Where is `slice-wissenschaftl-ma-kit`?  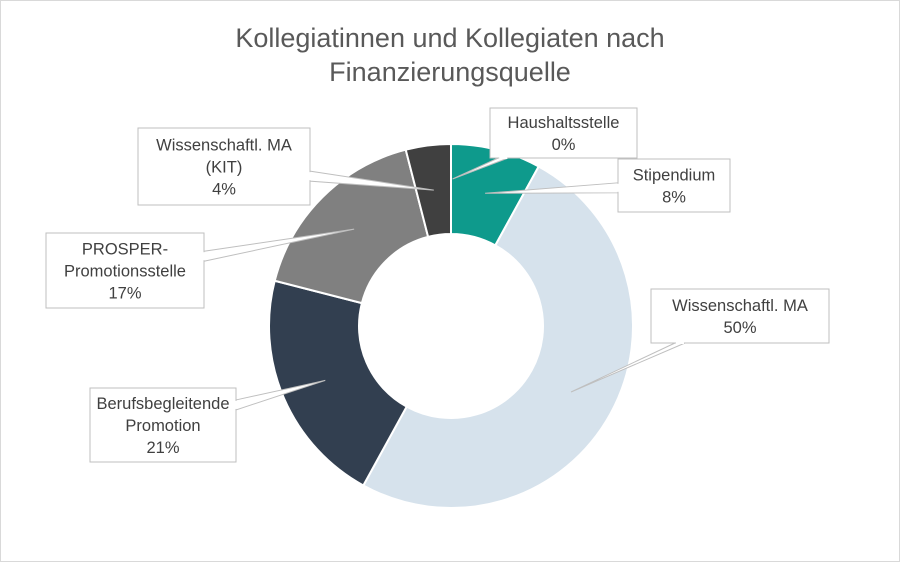 slice-wissenschaftl-ma-kit is located at coordinates (428, 190).